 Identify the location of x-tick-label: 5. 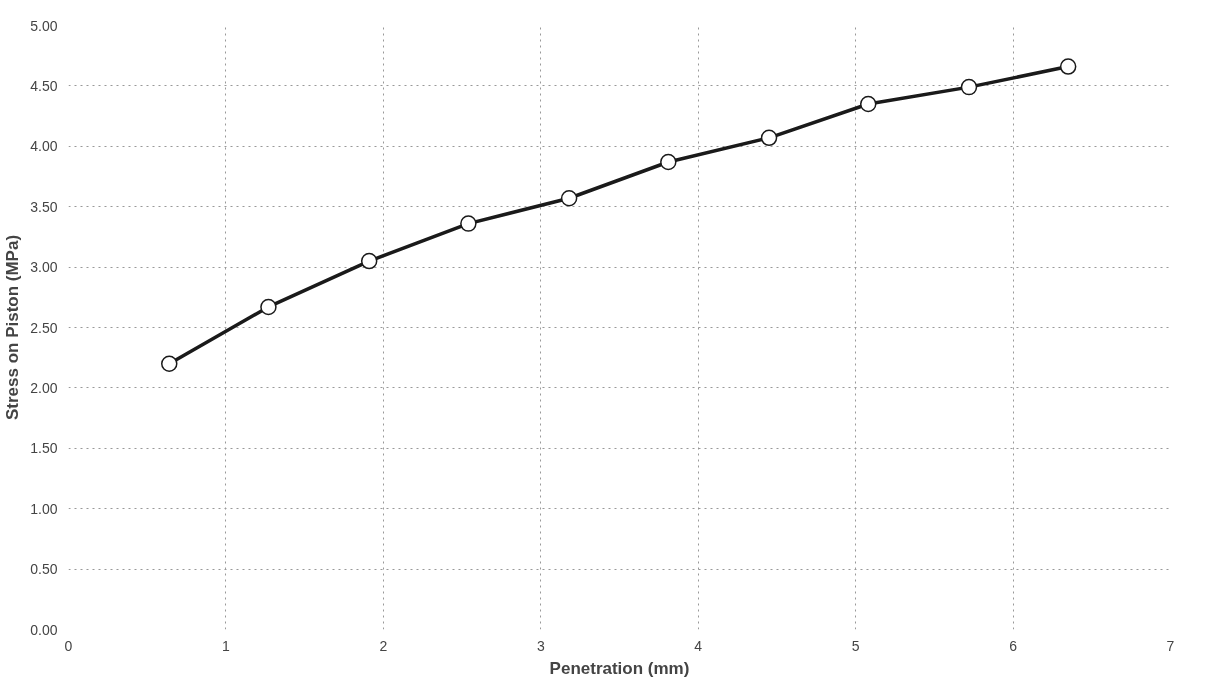
(855, 645).